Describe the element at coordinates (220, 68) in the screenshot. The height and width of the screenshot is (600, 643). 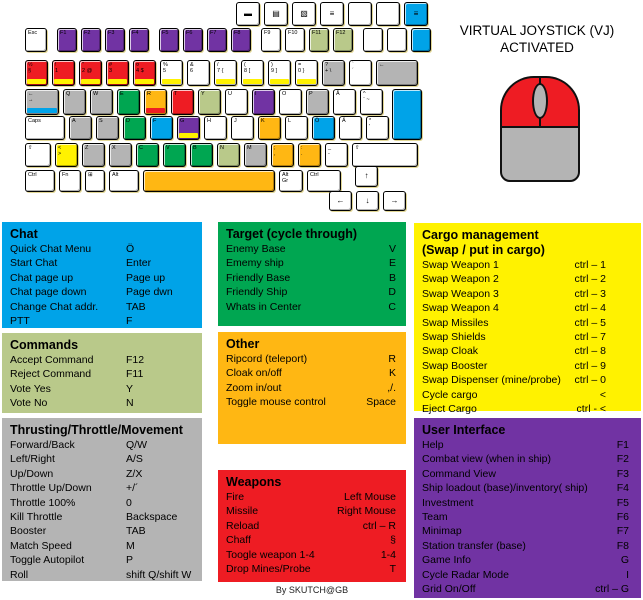
I see `key-label: / 7 {` at that location.